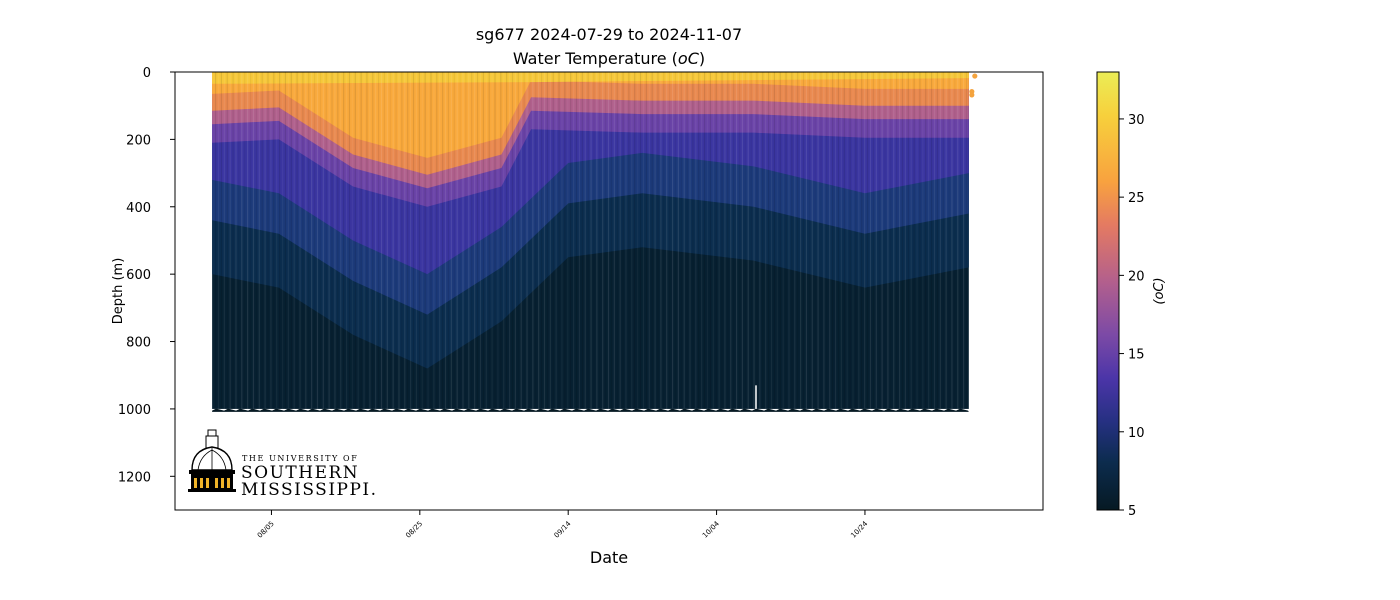  Describe the element at coordinates (590, 410) in the screenshot. I see `profile-bottom-edge` at that location.